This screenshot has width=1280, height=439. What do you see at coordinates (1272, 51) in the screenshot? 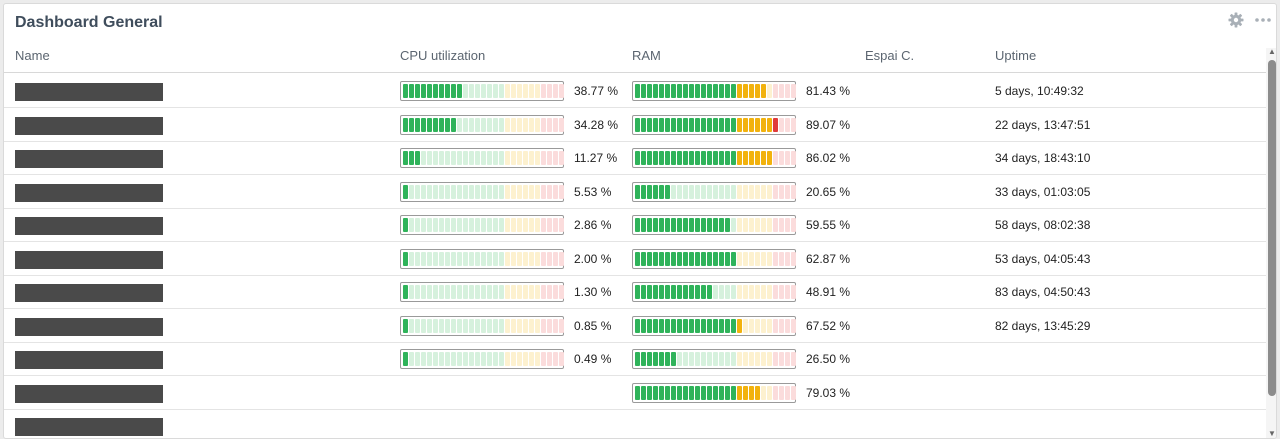
I see `scroll-up-arrow-icon: ▲` at bounding box center [1272, 51].